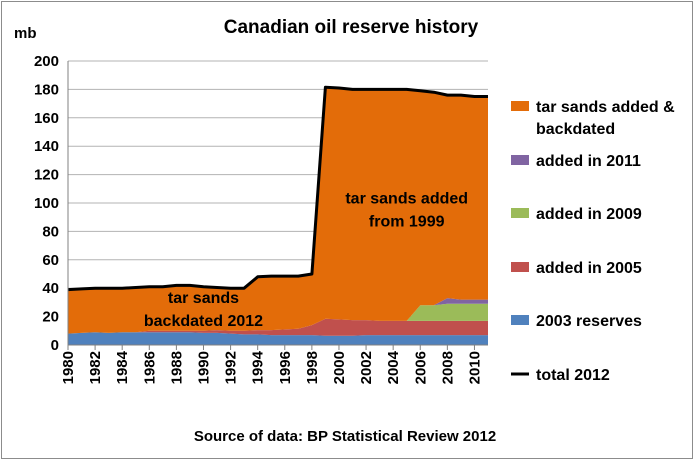 The height and width of the screenshot is (465, 696). What do you see at coordinates (351, 27) in the screenshot?
I see `chart-title: Canadian oil reserve history` at bounding box center [351, 27].